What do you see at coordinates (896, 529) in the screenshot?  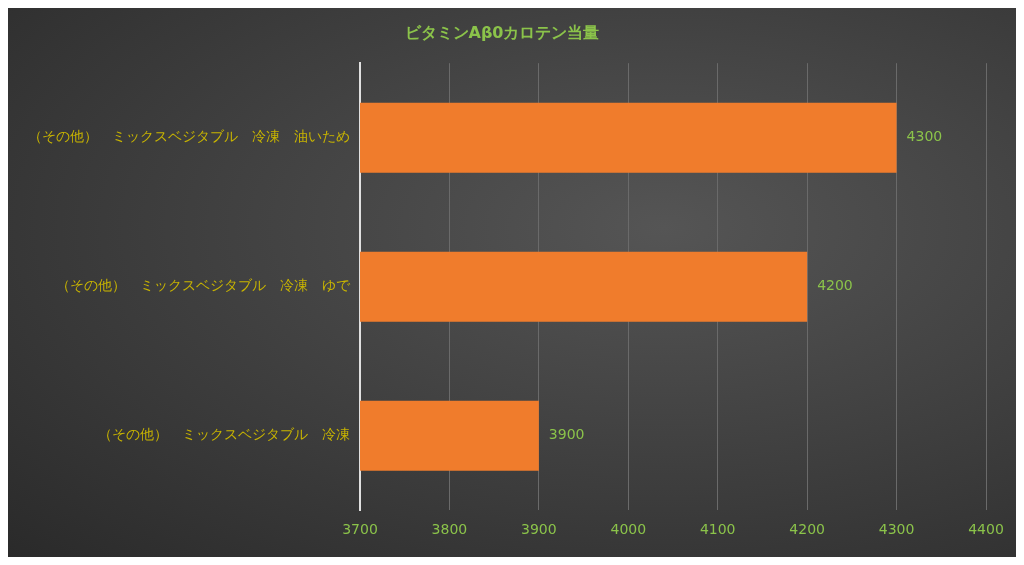 I see `x-tick-label: 4300` at bounding box center [896, 529].